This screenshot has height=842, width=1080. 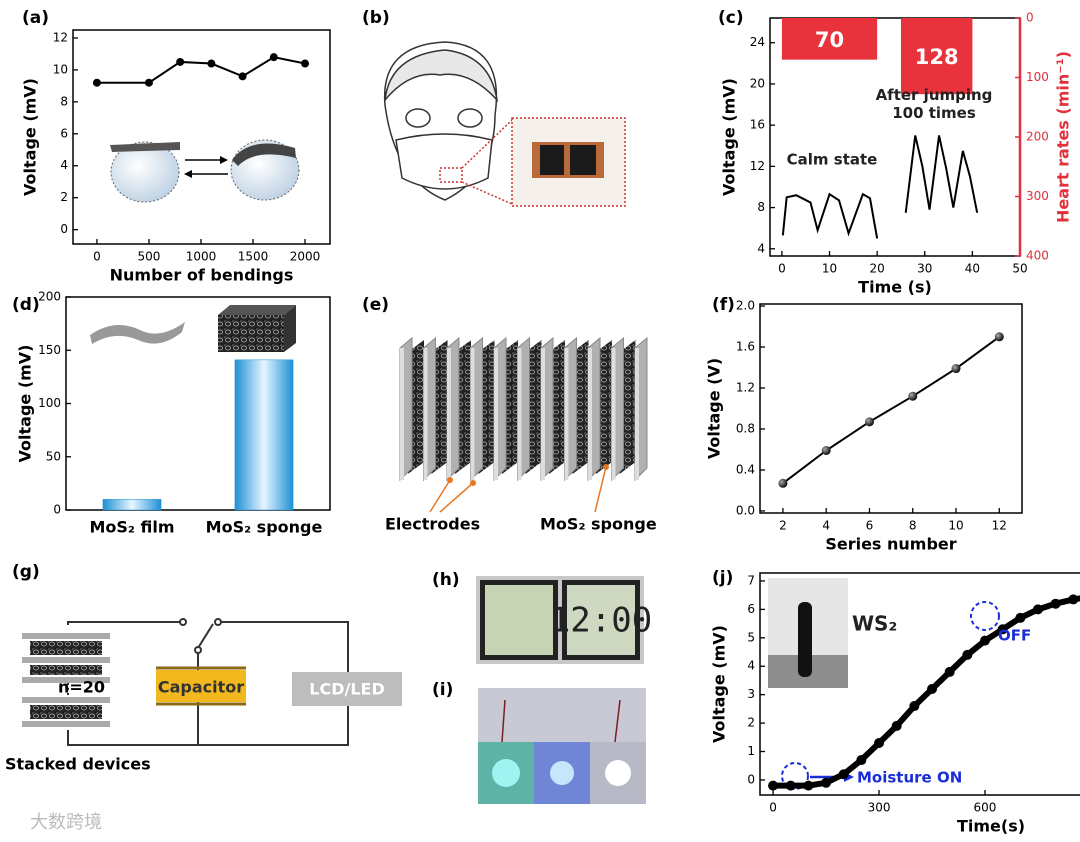 What do you see at coordinates (149, 257) in the screenshot?
I see `x-tick-label: 500` at bounding box center [149, 257].